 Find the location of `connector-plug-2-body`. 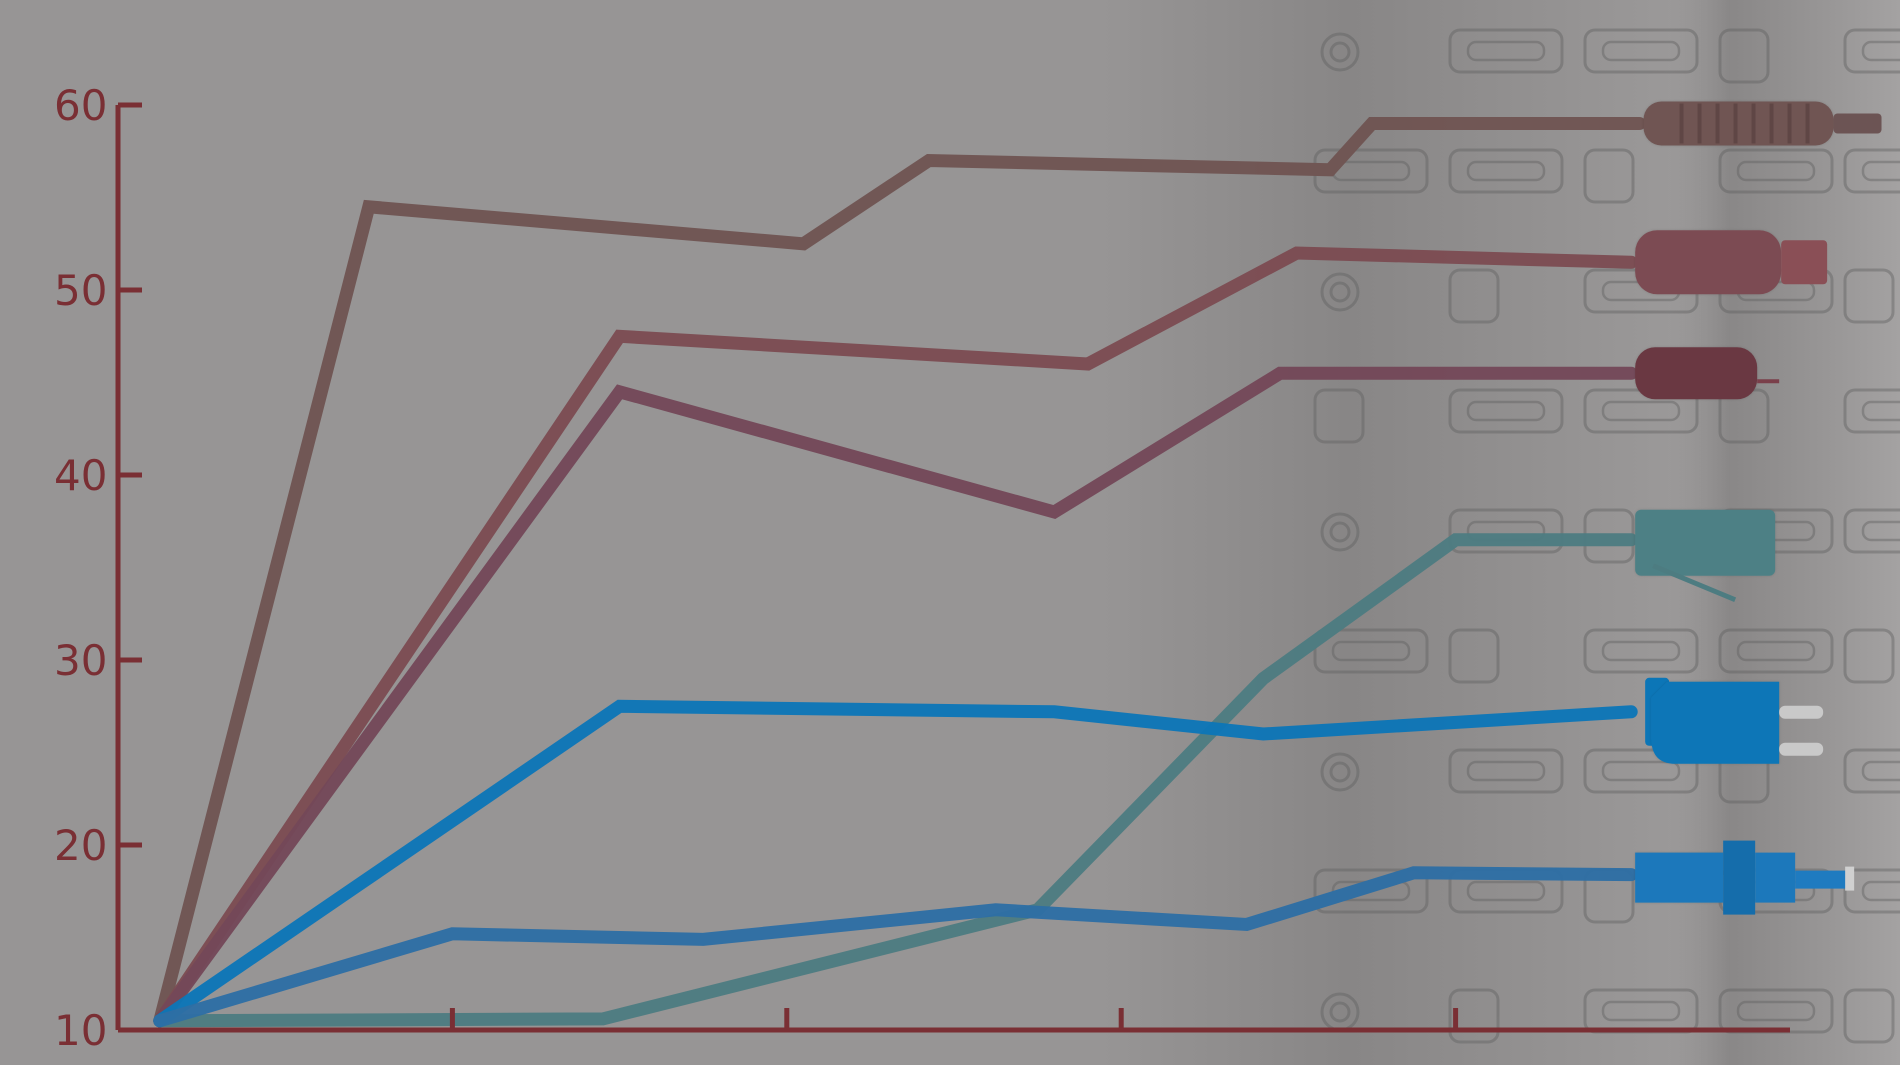

connector-plug-2-body is located at coordinates (1708, 262).